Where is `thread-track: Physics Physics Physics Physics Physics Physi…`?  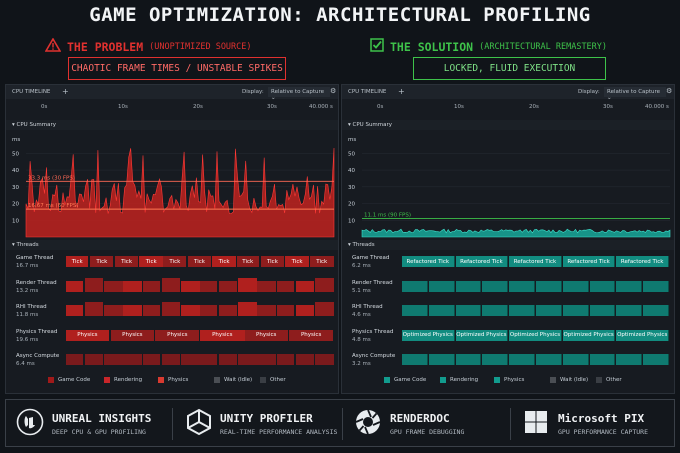
thread-track: Physics Physics Physics Physics Physics Physi… is located at coordinates (200, 335).